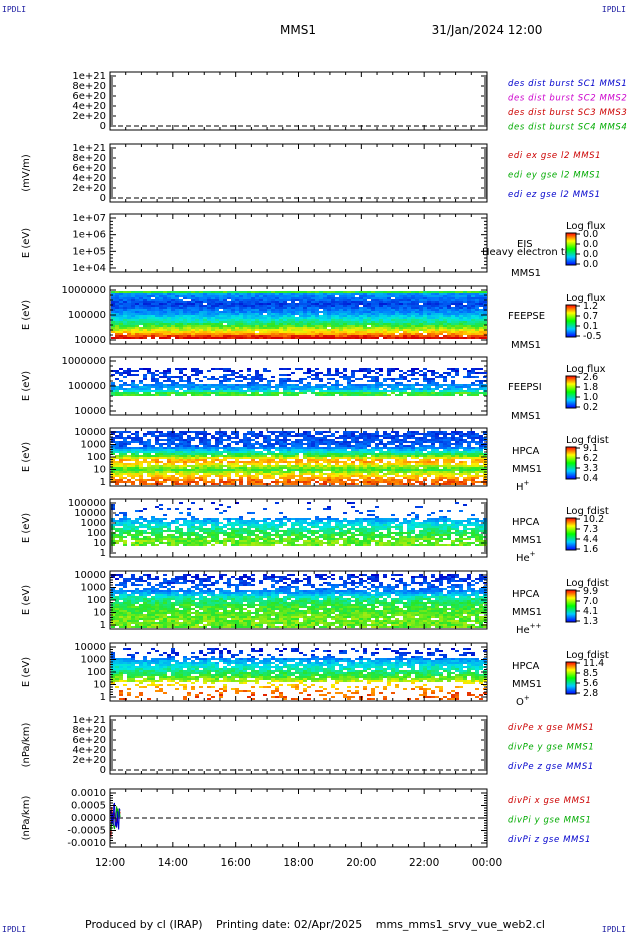 The image size is (630, 934). What do you see at coordinates (103, 482) in the screenshot?
I see `panel-hpca_h-ytick: 1` at bounding box center [103, 482].